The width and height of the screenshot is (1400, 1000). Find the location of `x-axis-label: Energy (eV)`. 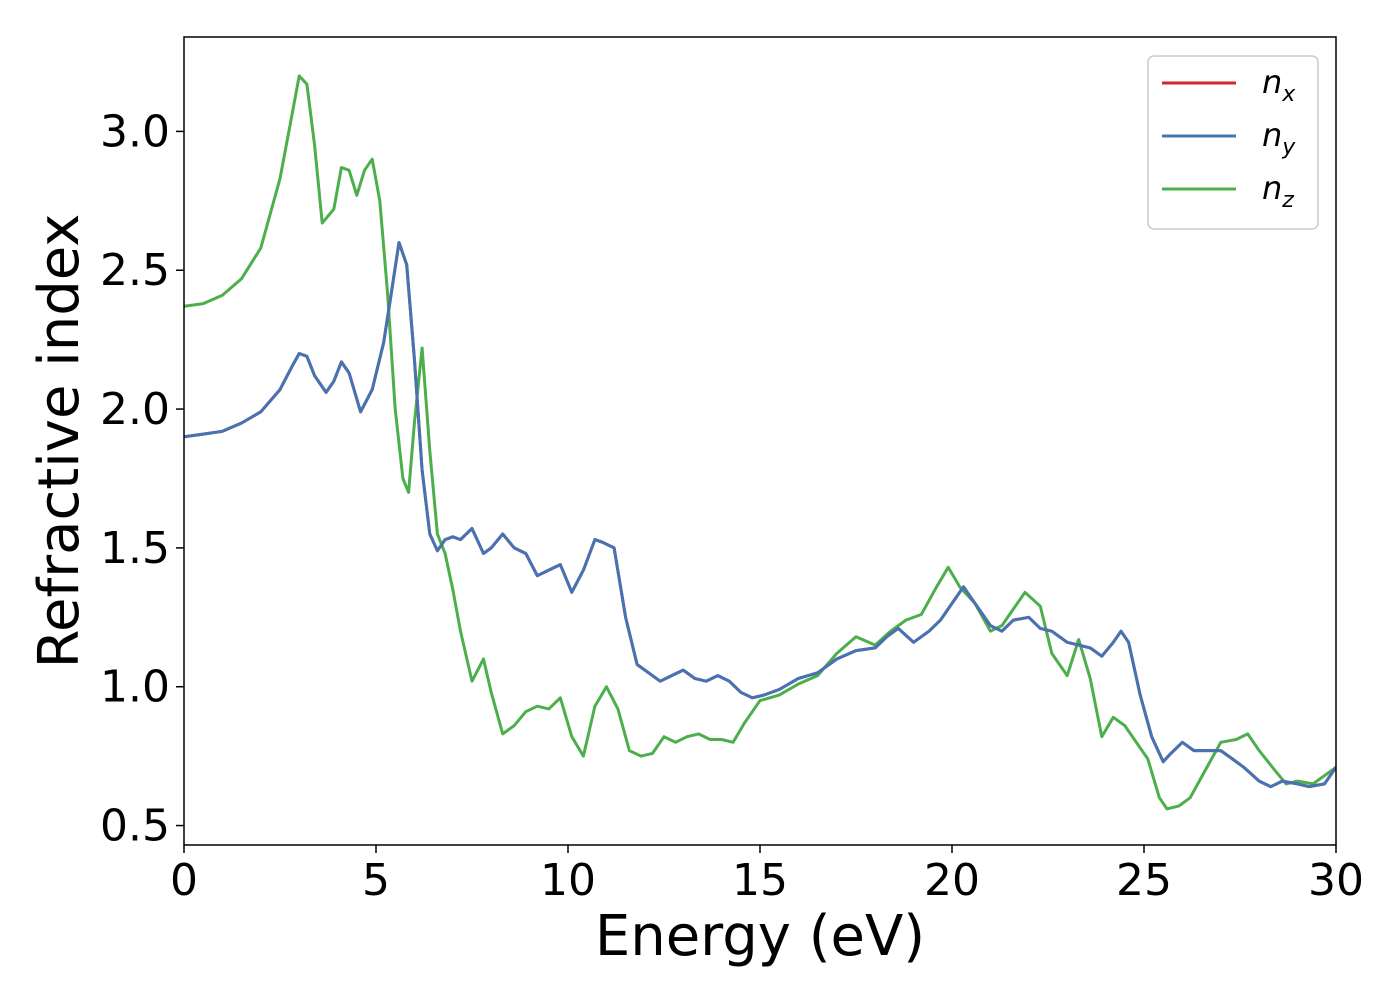

x-axis-label: Energy (eV) is located at coordinates (760, 936).